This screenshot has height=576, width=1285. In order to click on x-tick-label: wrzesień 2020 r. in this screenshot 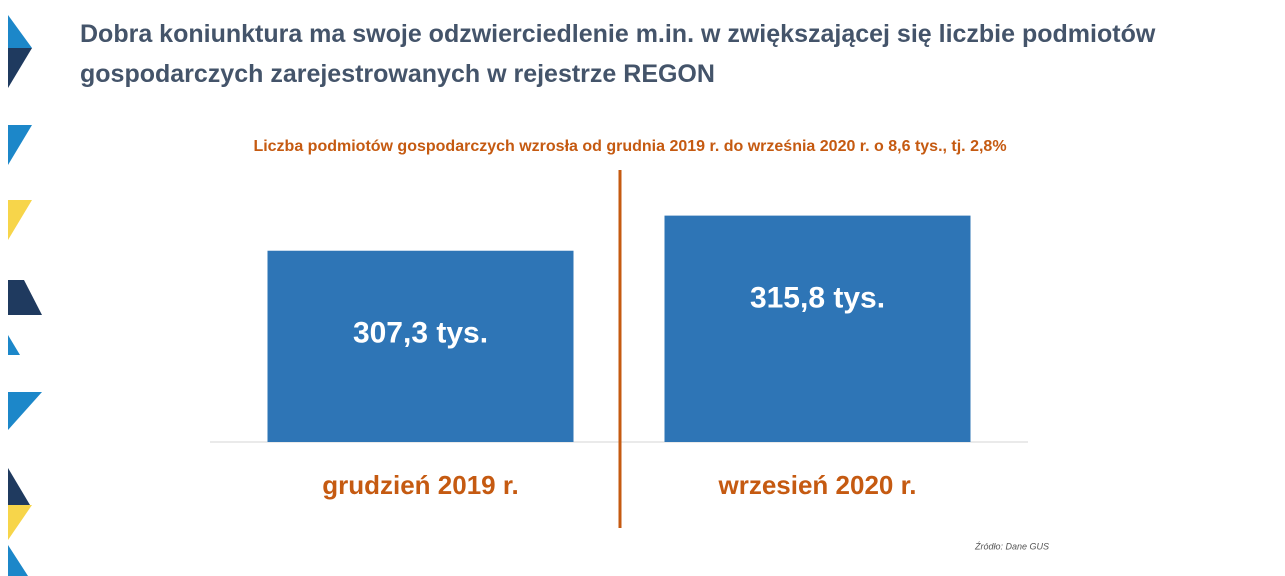, I will do `click(816, 485)`.